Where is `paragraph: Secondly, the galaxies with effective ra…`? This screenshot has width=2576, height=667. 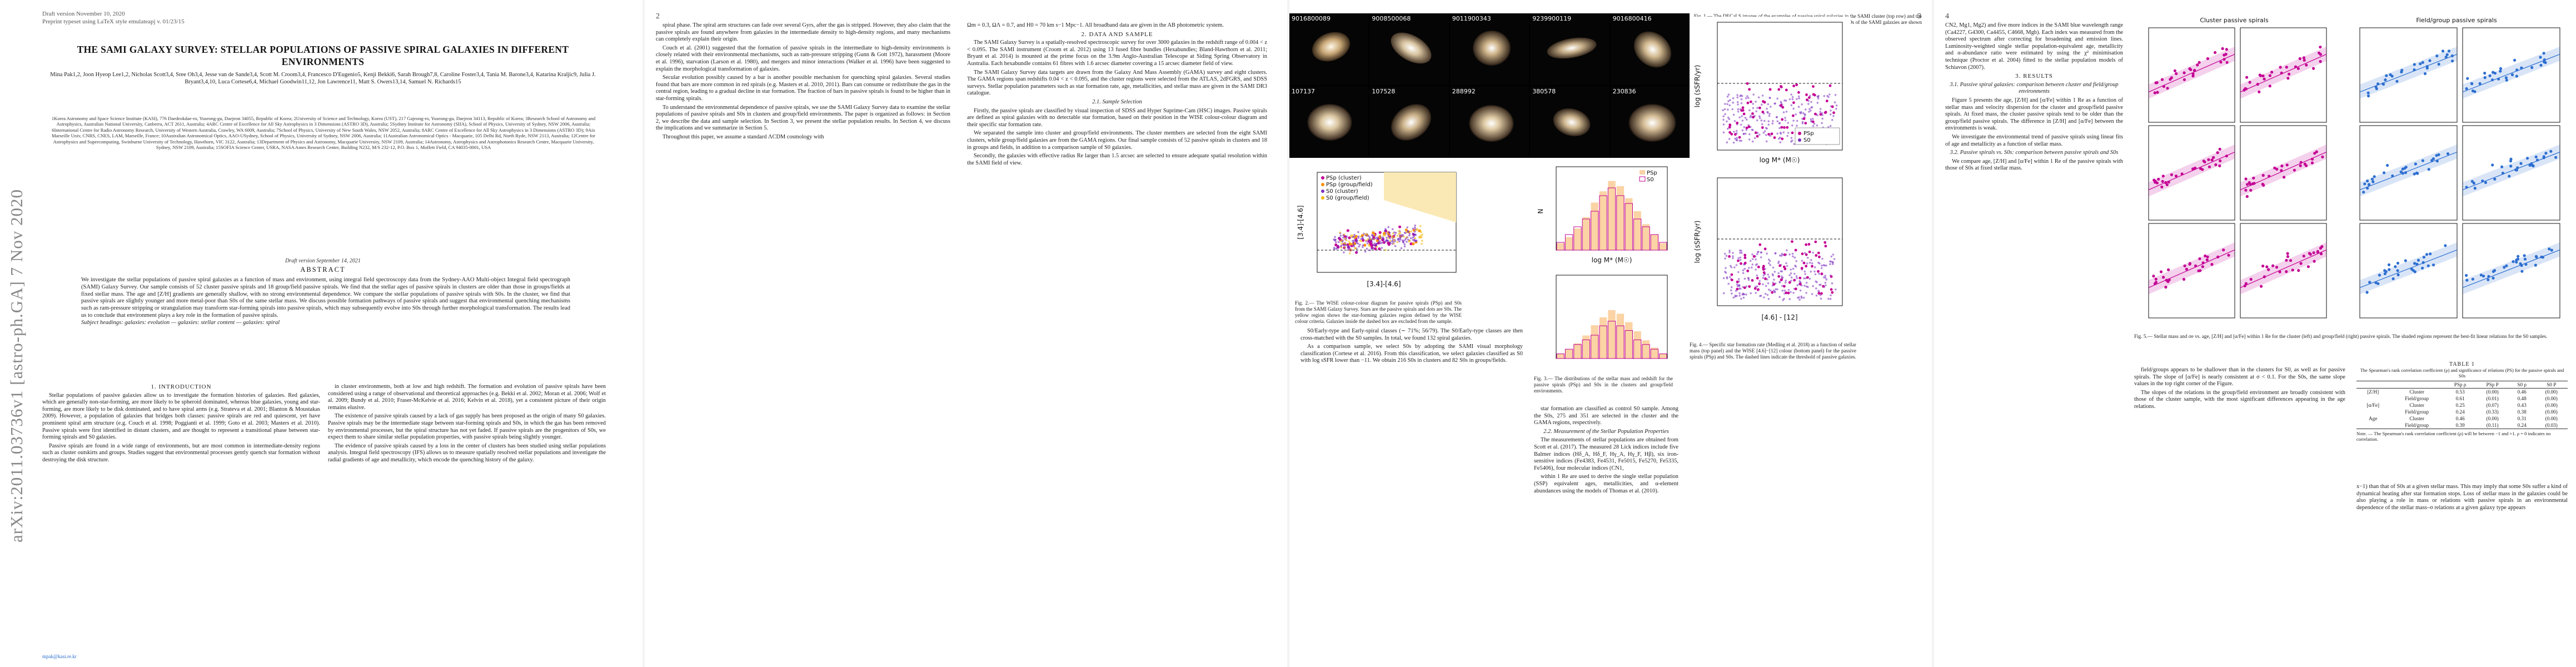
paragraph: Secondly, the galaxies with effective ra… is located at coordinates (1117, 159).